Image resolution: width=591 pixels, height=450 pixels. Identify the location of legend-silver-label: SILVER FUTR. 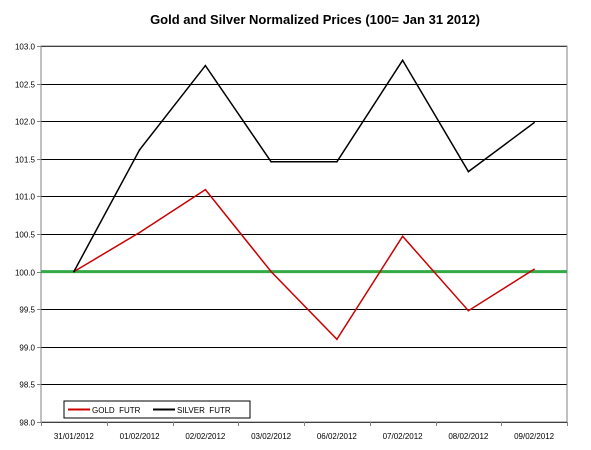
(204, 410).